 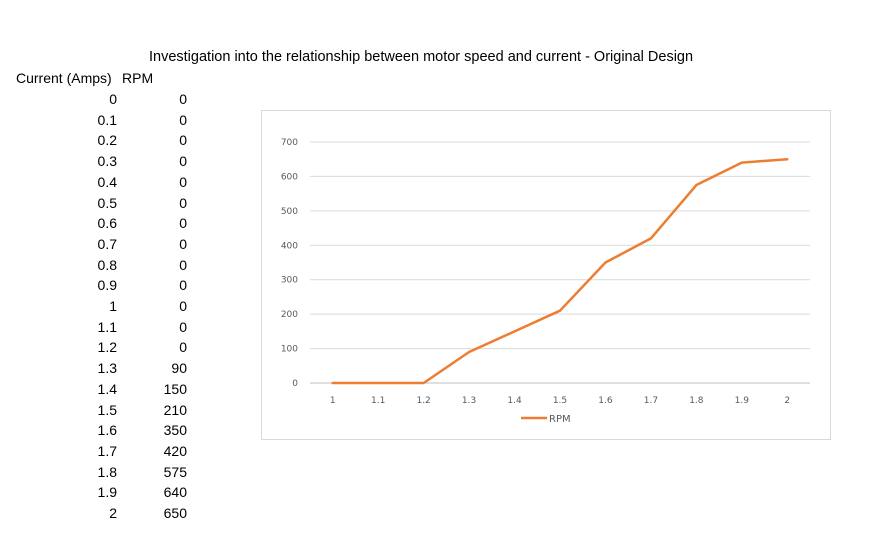 What do you see at coordinates (107, 326) in the screenshot?
I see `current-cell: 1.1` at bounding box center [107, 326].